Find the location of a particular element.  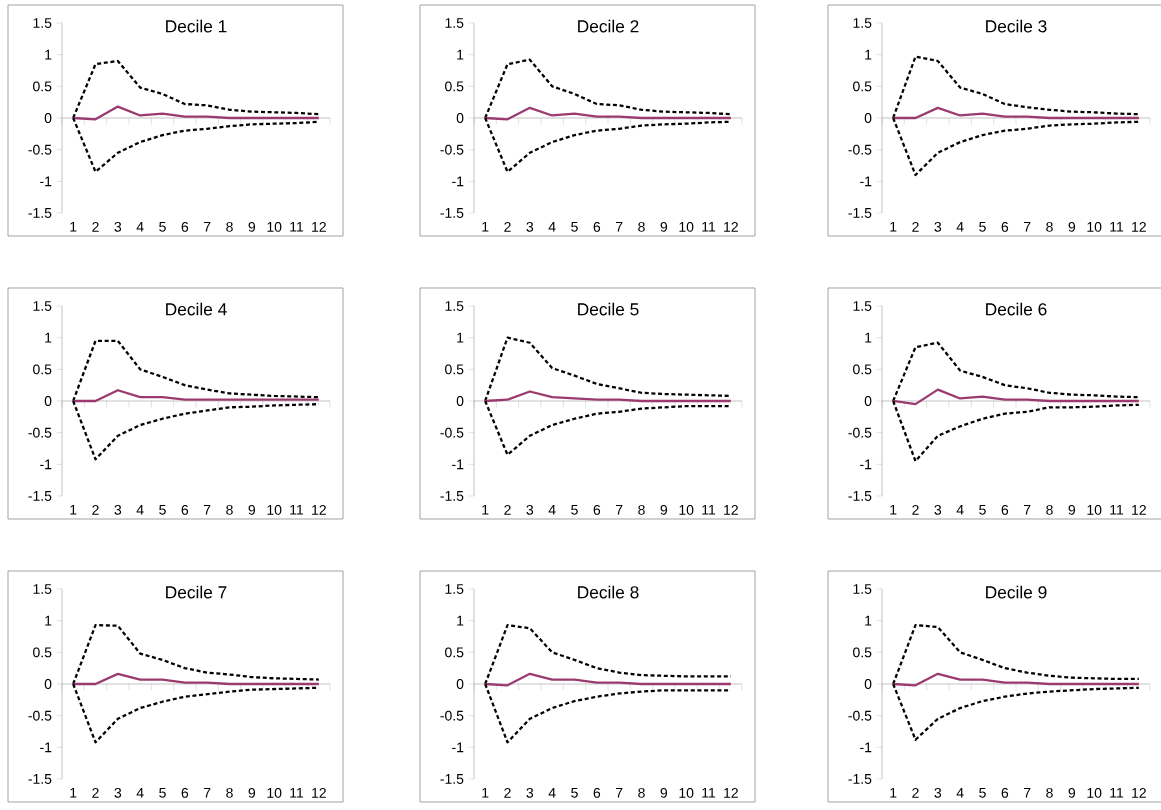

chart-title: Decile 1 is located at coordinates (196, 26).